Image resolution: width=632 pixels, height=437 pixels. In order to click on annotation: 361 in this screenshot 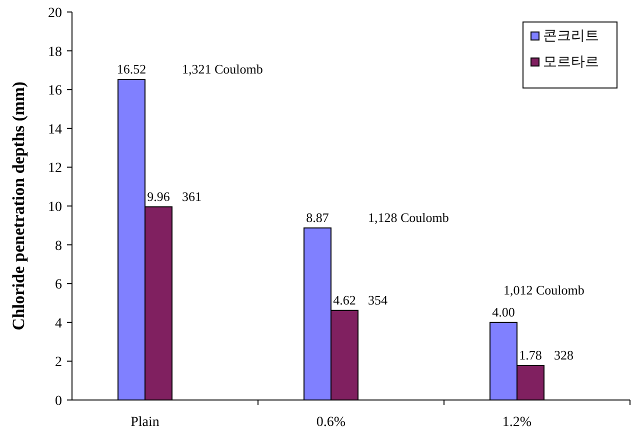, I will do `click(192, 196)`.